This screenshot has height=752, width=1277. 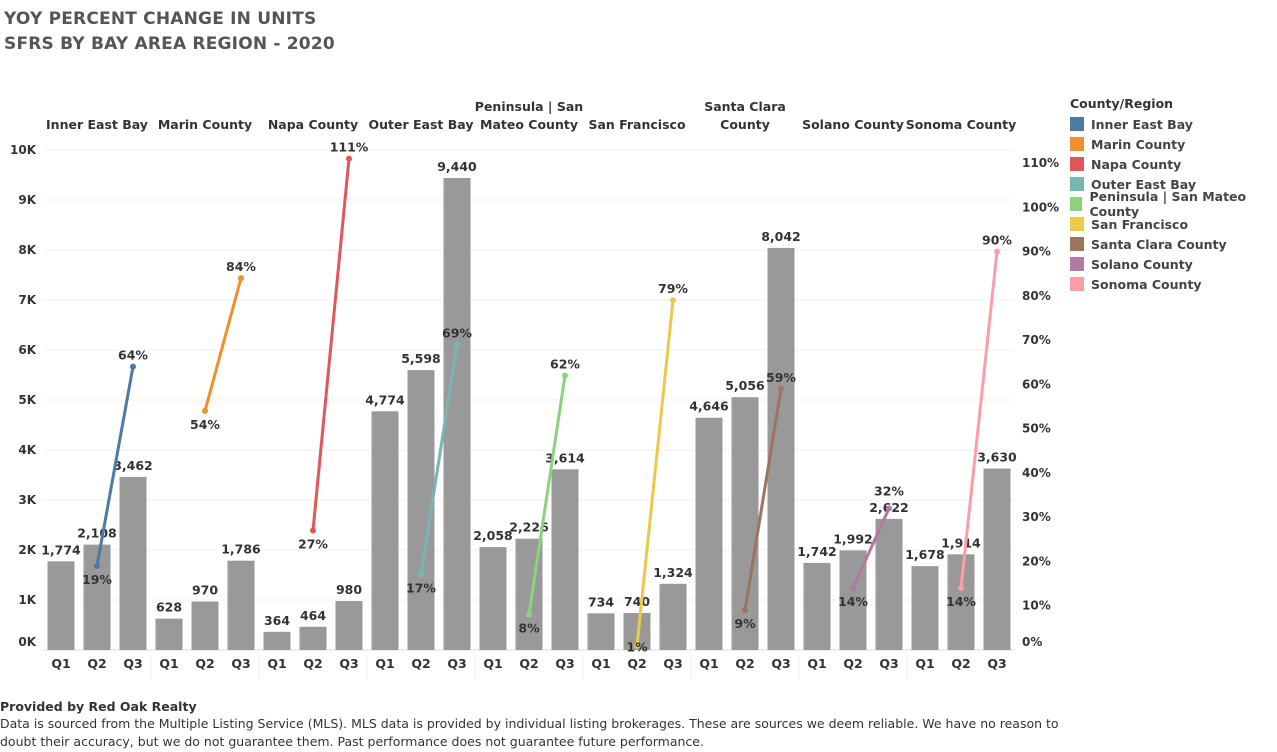 What do you see at coordinates (1173, 244) in the screenshot?
I see `legend-item: Santa Clara County` at bounding box center [1173, 244].